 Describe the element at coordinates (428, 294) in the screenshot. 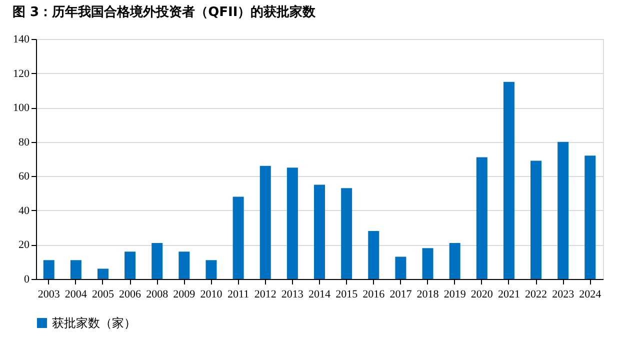

I see `x-tick-label: 2018` at that location.